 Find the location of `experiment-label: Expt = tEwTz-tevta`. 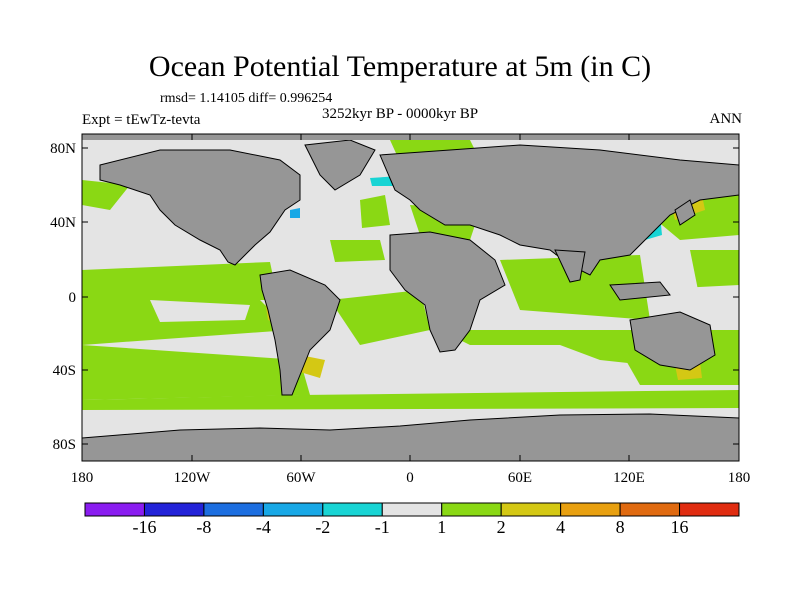

experiment-label: Expt = tEwTz-tevta is located at coordinates (141, 120).